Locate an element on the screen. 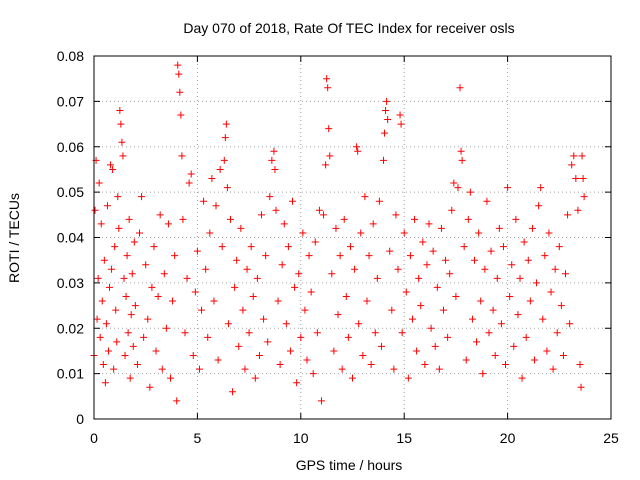  y-tick-label: 0.02 is located at coordinates (70, 328).